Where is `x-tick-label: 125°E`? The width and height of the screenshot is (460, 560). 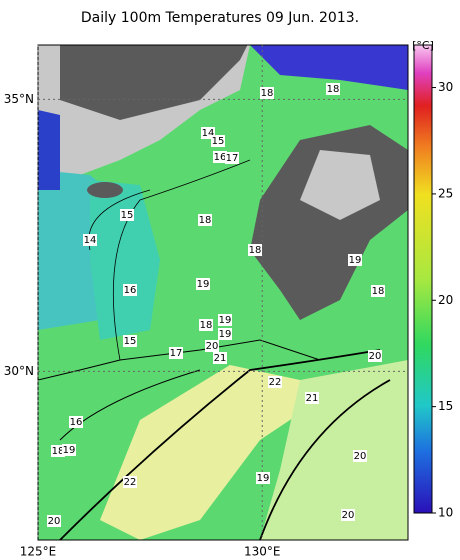
x-tick-label: 125°E is located at coordinates (38, 552).